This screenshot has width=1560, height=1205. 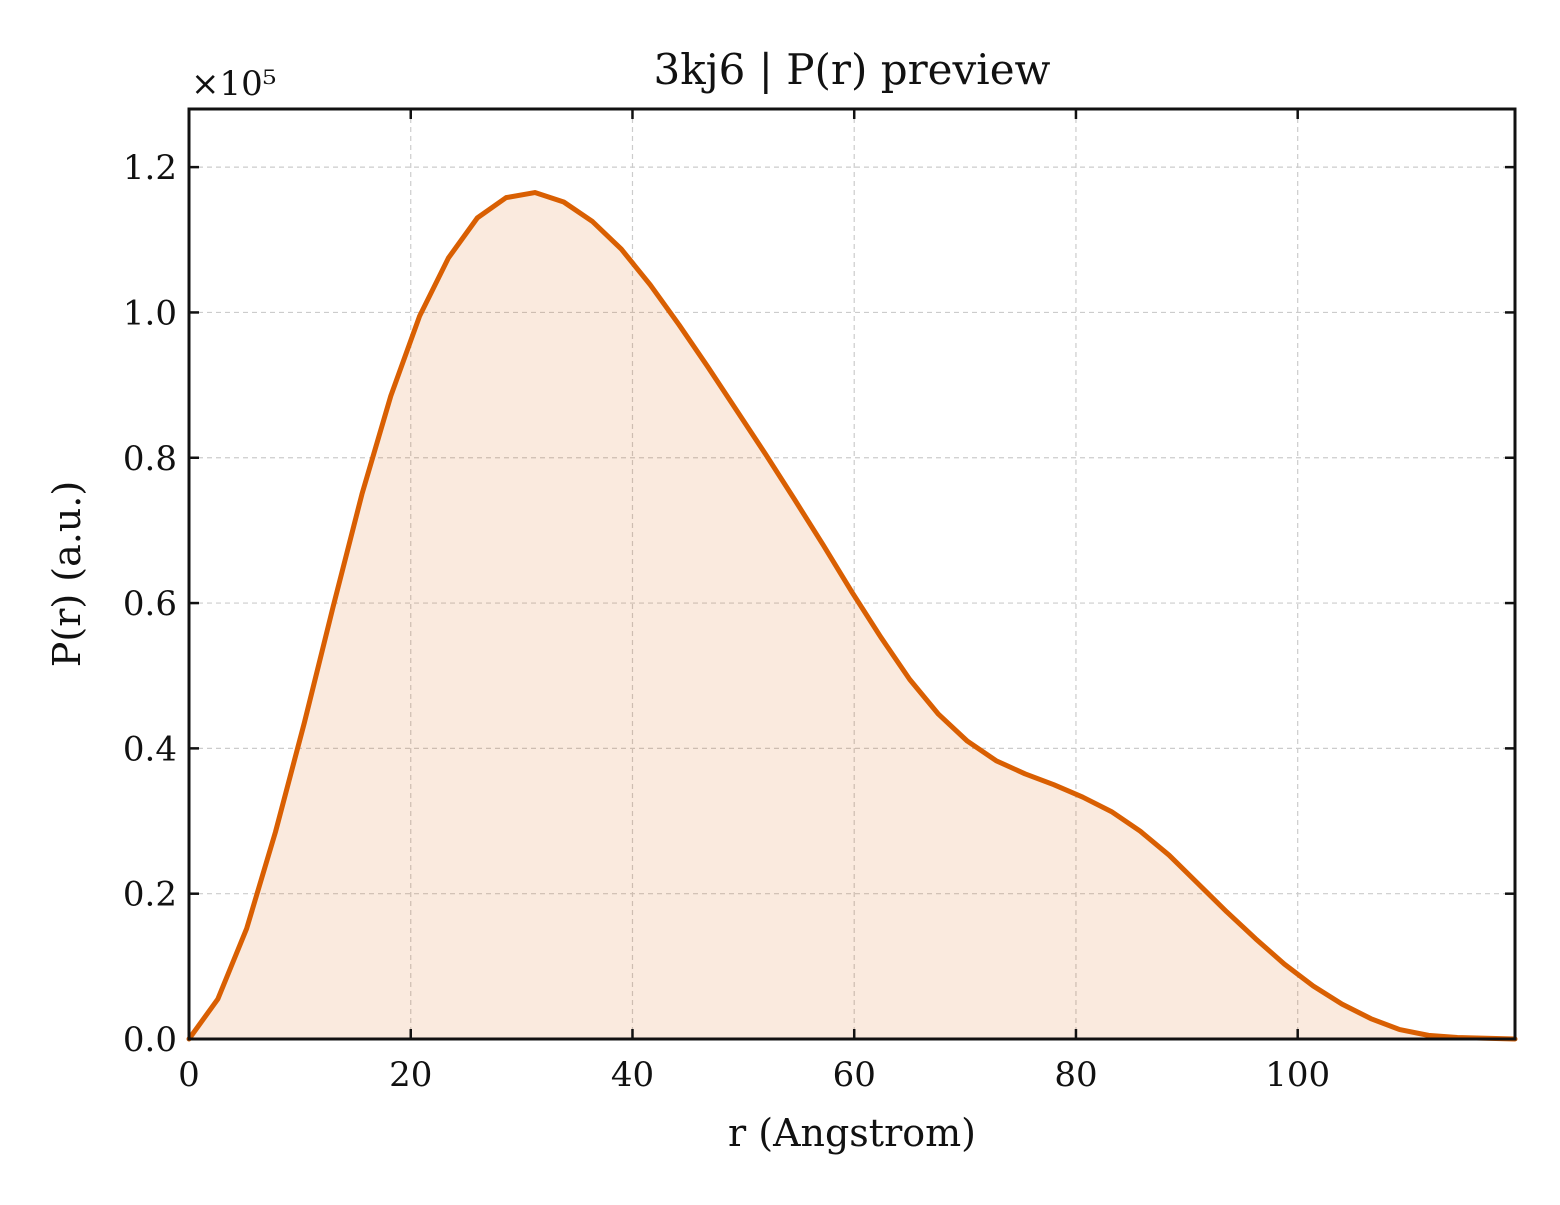 I want to click on x-tick-label: 60, so click(x=854, y=1075).